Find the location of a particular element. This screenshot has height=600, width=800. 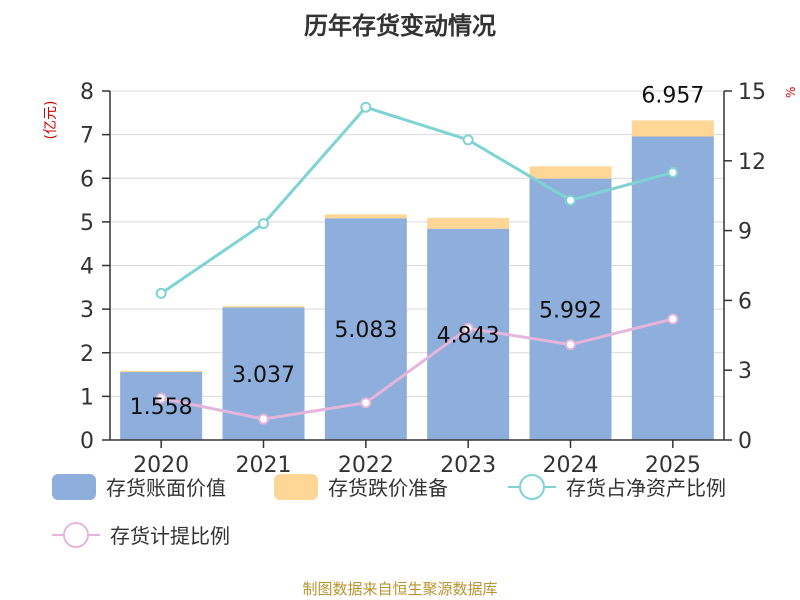

chart-title: 历年存货变动情况 is located at coordinates (400, 26).